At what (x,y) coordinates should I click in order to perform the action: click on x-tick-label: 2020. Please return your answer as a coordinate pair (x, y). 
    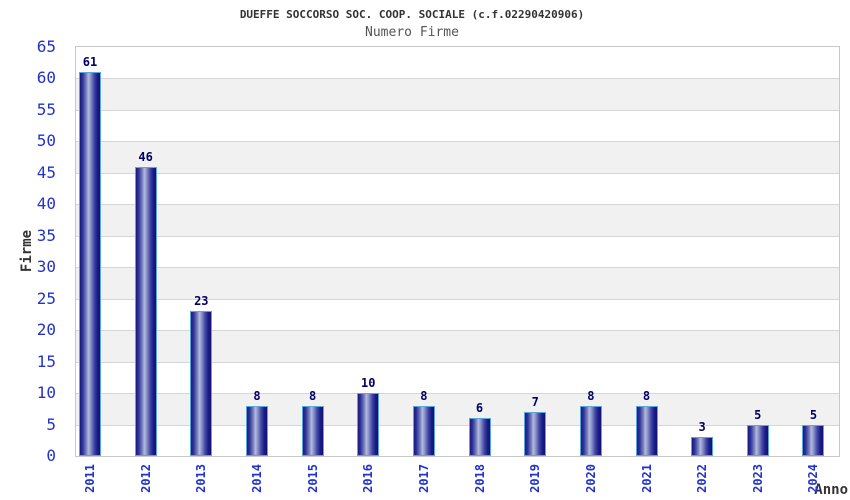
    Looking at the image, I should click on (590, 478).